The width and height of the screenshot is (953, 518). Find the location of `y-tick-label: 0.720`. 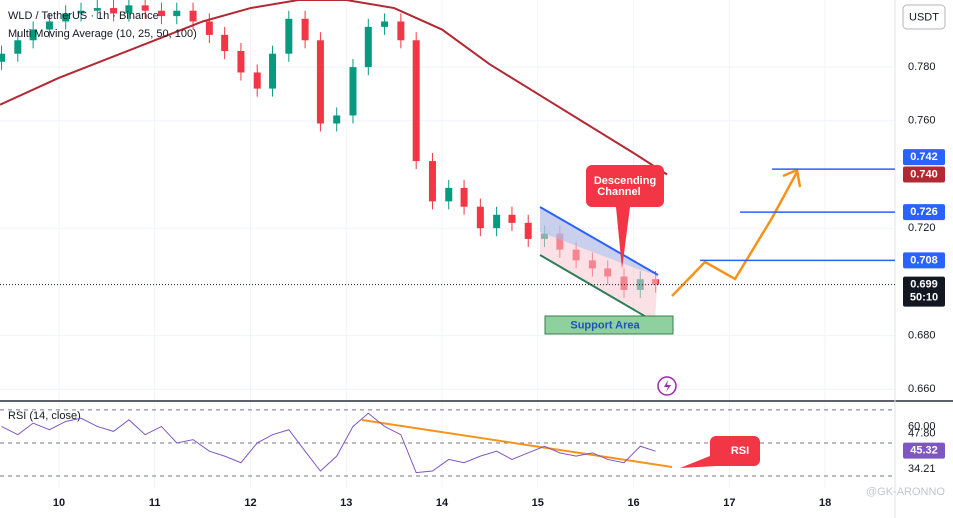

y-tick-label: 0.720 is located at coordinates (922, 228).